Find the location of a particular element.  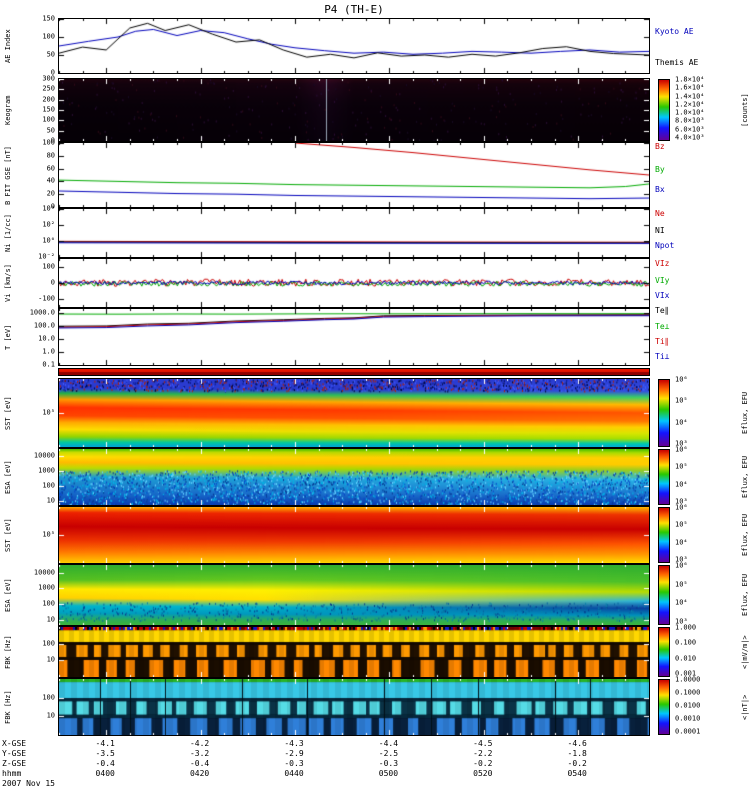

footer-row-hhmm: hhmm 0400 0420 0440 0500 0520 0540 is located at coordinates (375, 774).